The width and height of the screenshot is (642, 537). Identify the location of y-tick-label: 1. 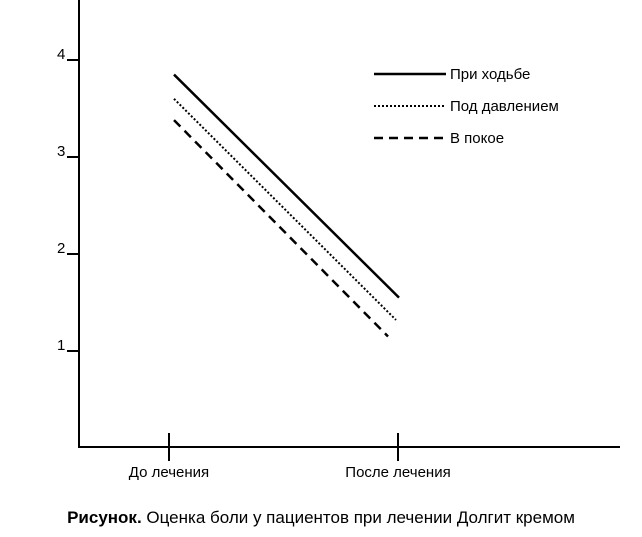
(61, 345).